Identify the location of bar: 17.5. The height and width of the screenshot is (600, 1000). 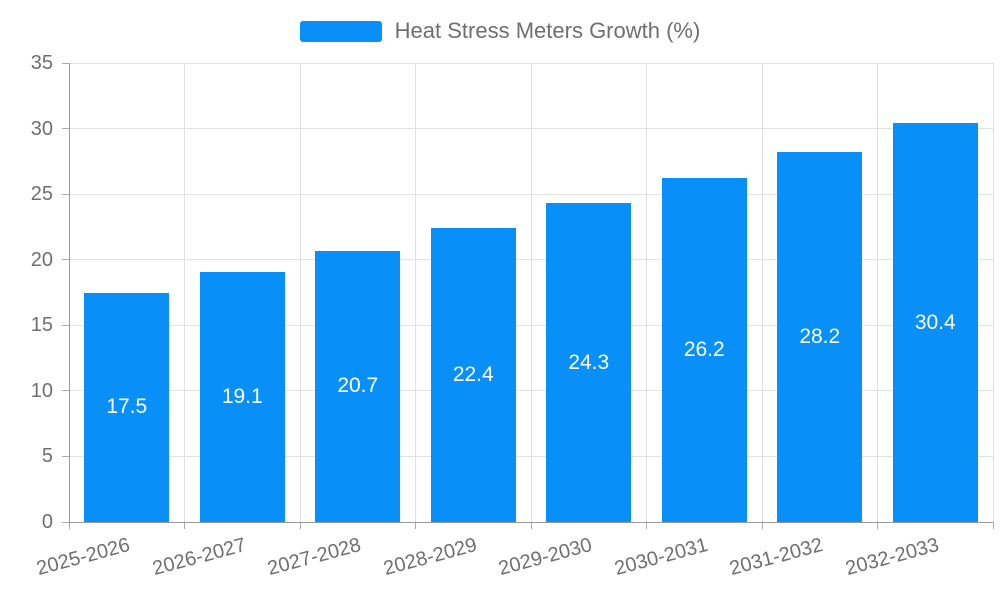
(127, 407).